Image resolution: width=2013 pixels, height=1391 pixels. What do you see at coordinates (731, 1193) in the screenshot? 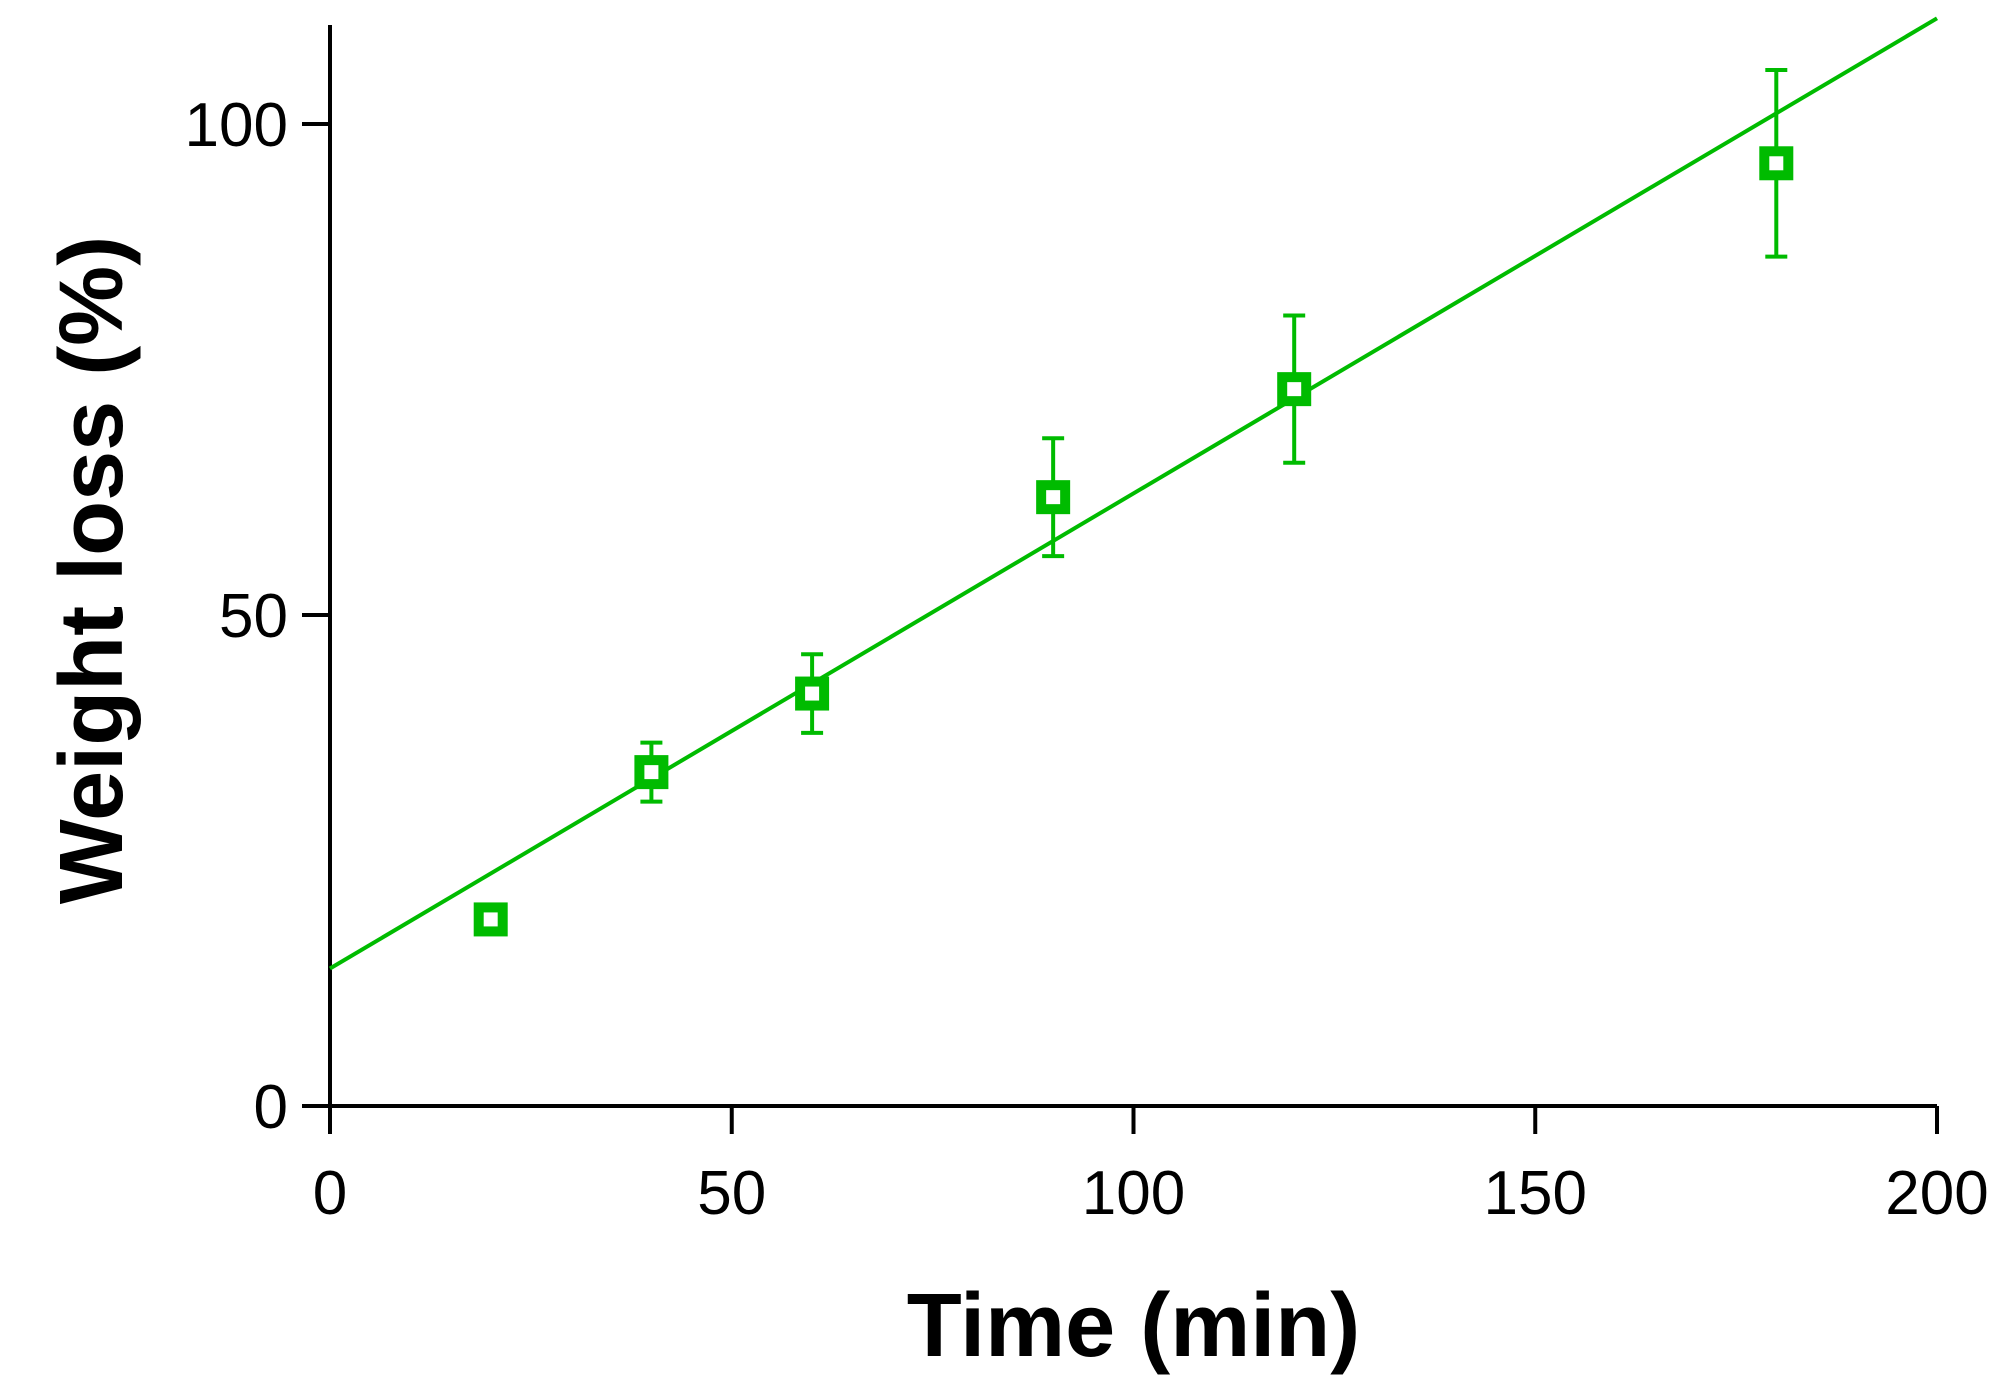
I see `x-tick-label: 50` at bounding box center [731, 1193].